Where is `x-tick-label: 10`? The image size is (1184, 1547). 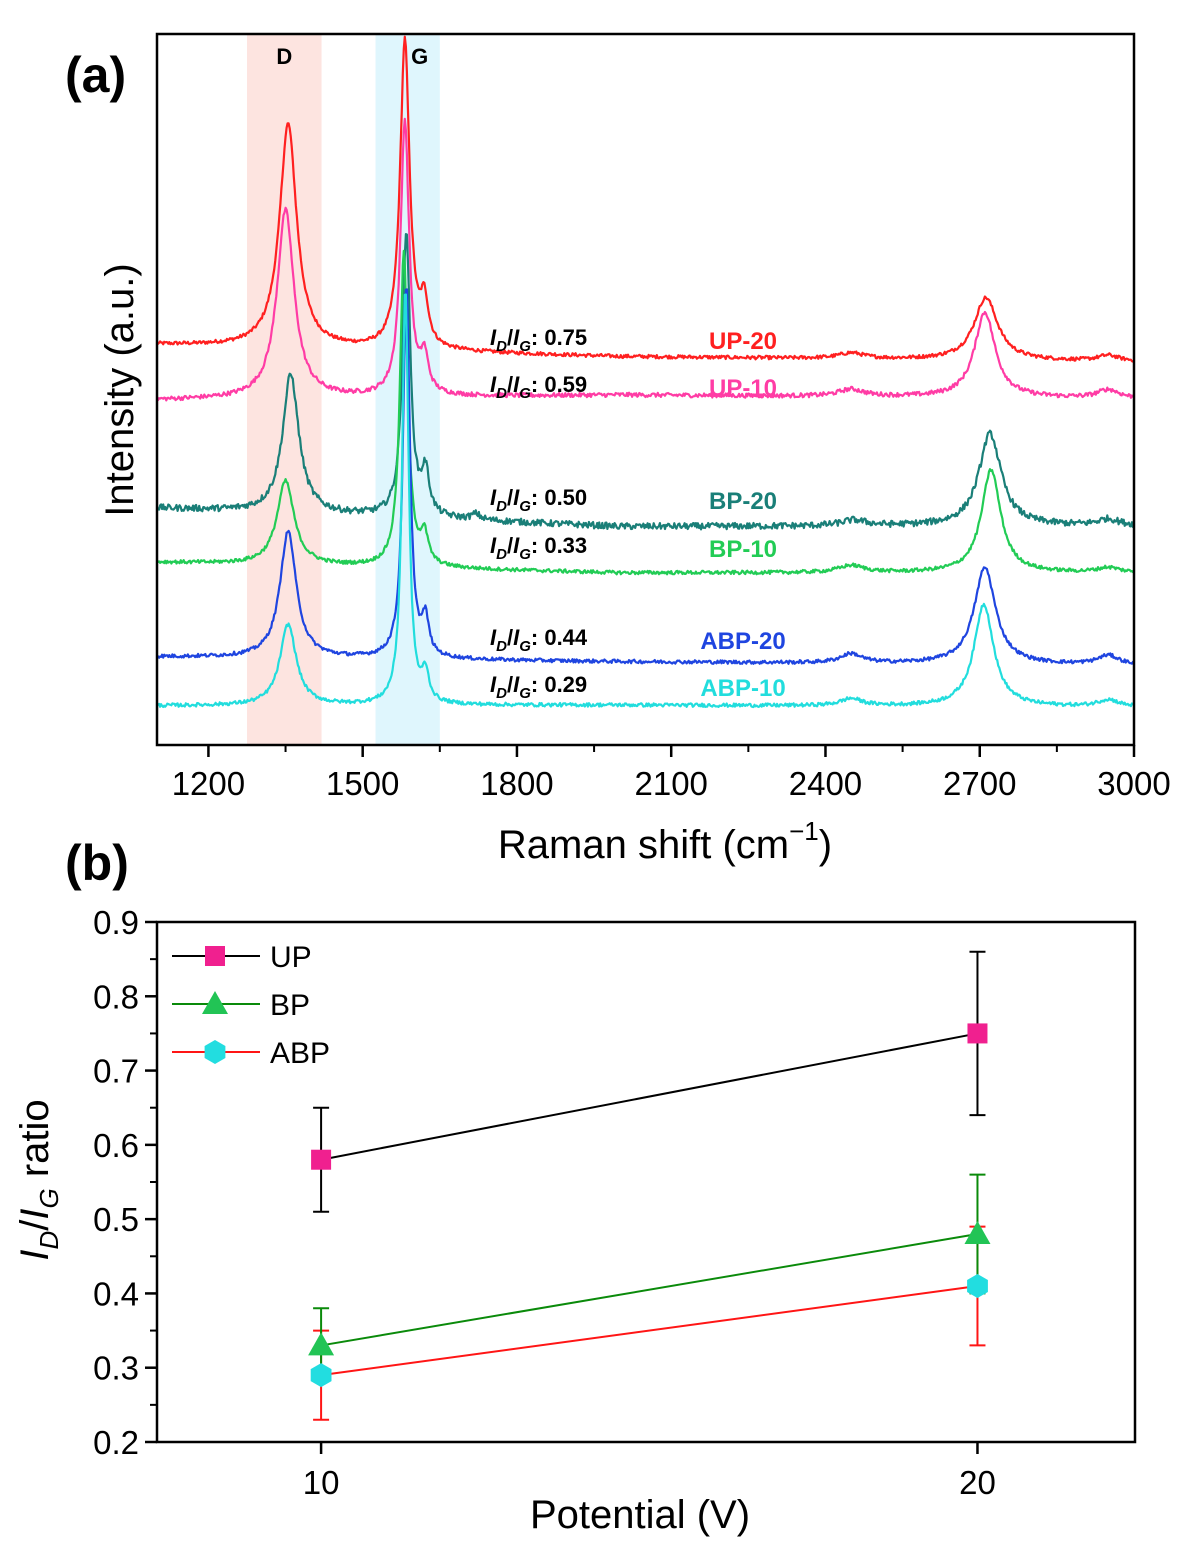
x-tick-label: 10 is located at coordinates (321, 1482).